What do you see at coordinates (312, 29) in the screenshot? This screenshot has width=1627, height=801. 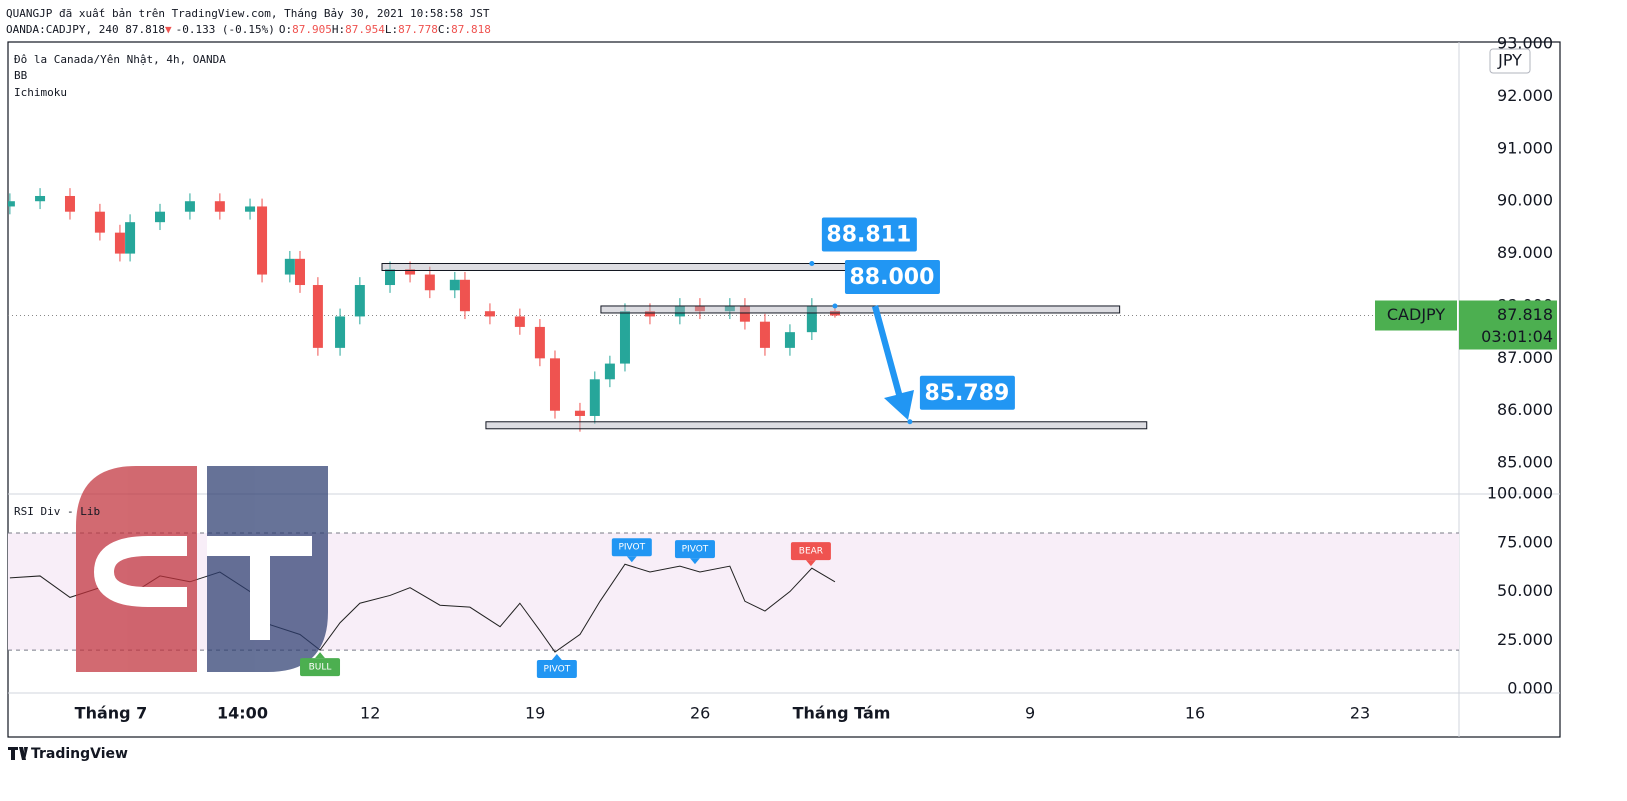 I see `ohlc-value: 87.905` at bounding box center [312, 29].